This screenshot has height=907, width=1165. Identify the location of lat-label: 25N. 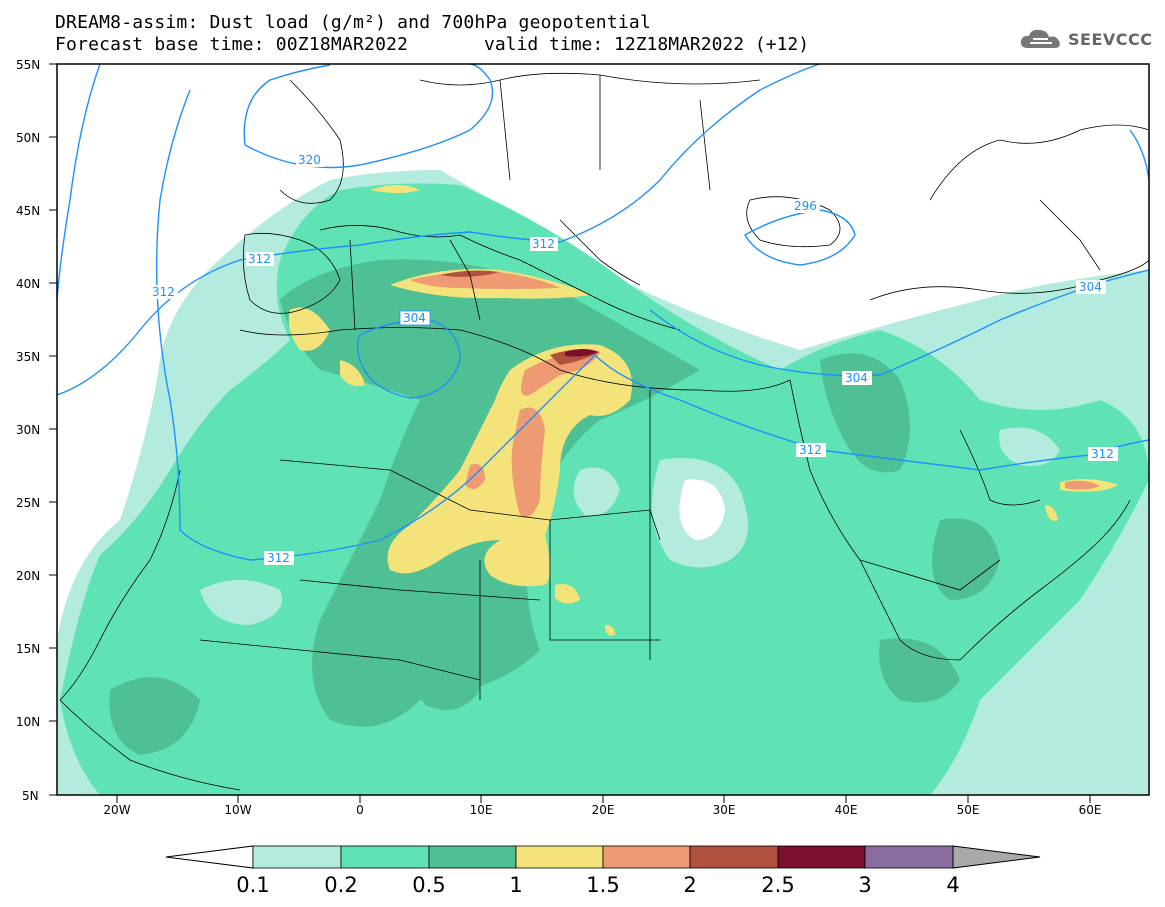
(28, 503).